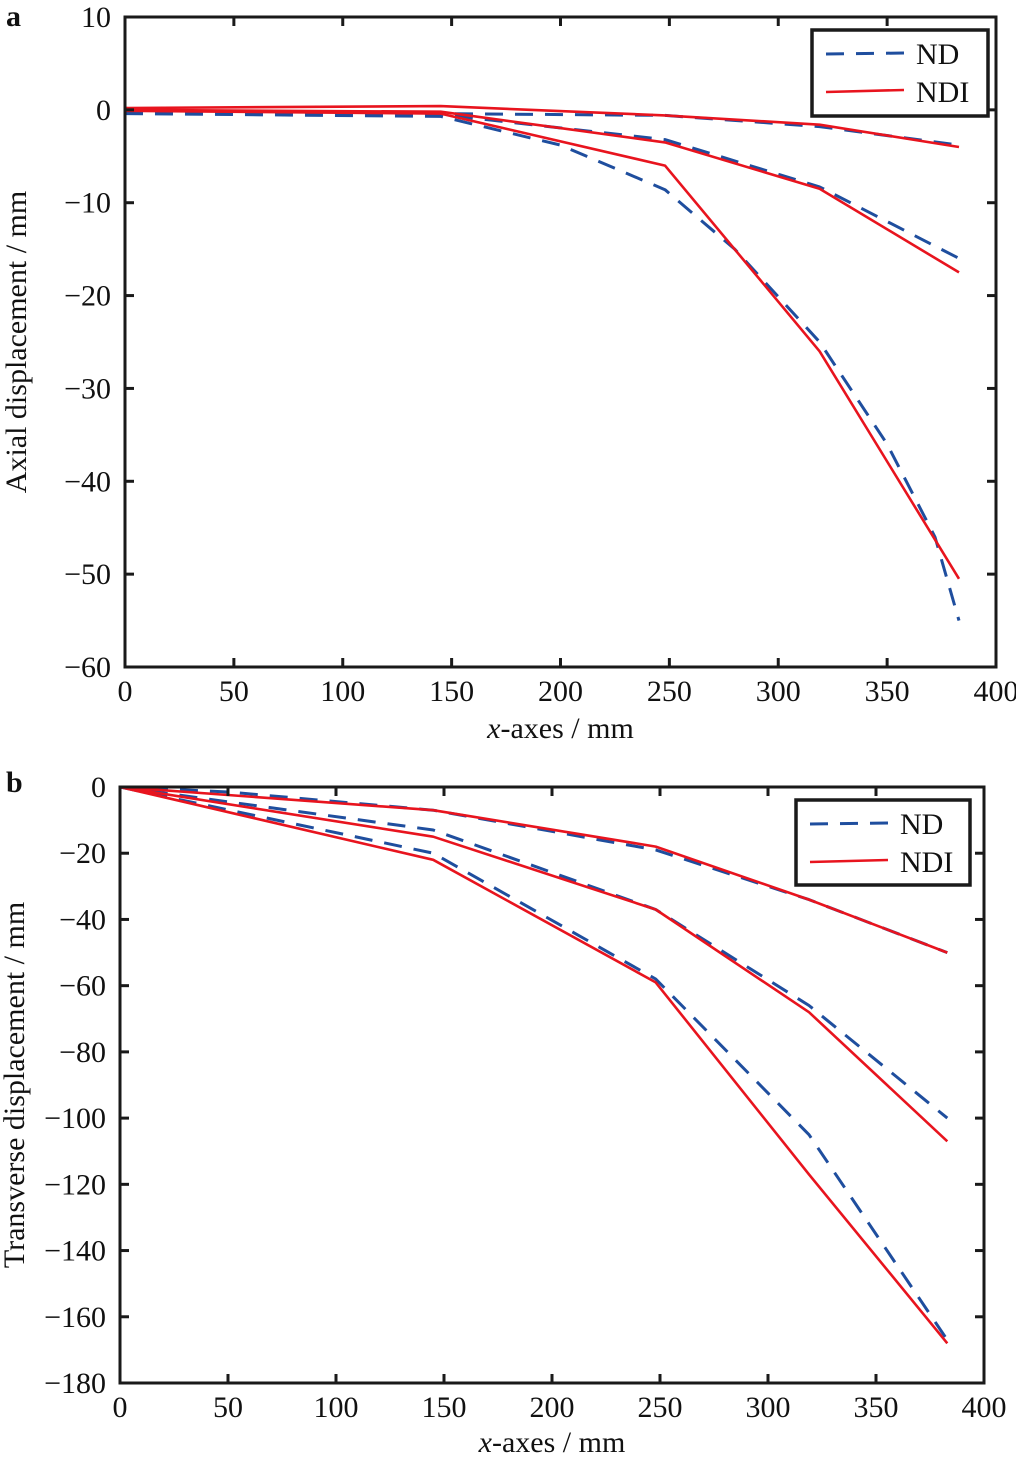 The width and height of the screenshot is (1016, 1463). What do you see at coordinates (75, 1184) in the screenshot?
I see `y-tick-label: −120` at bounding box center [75, 1184].